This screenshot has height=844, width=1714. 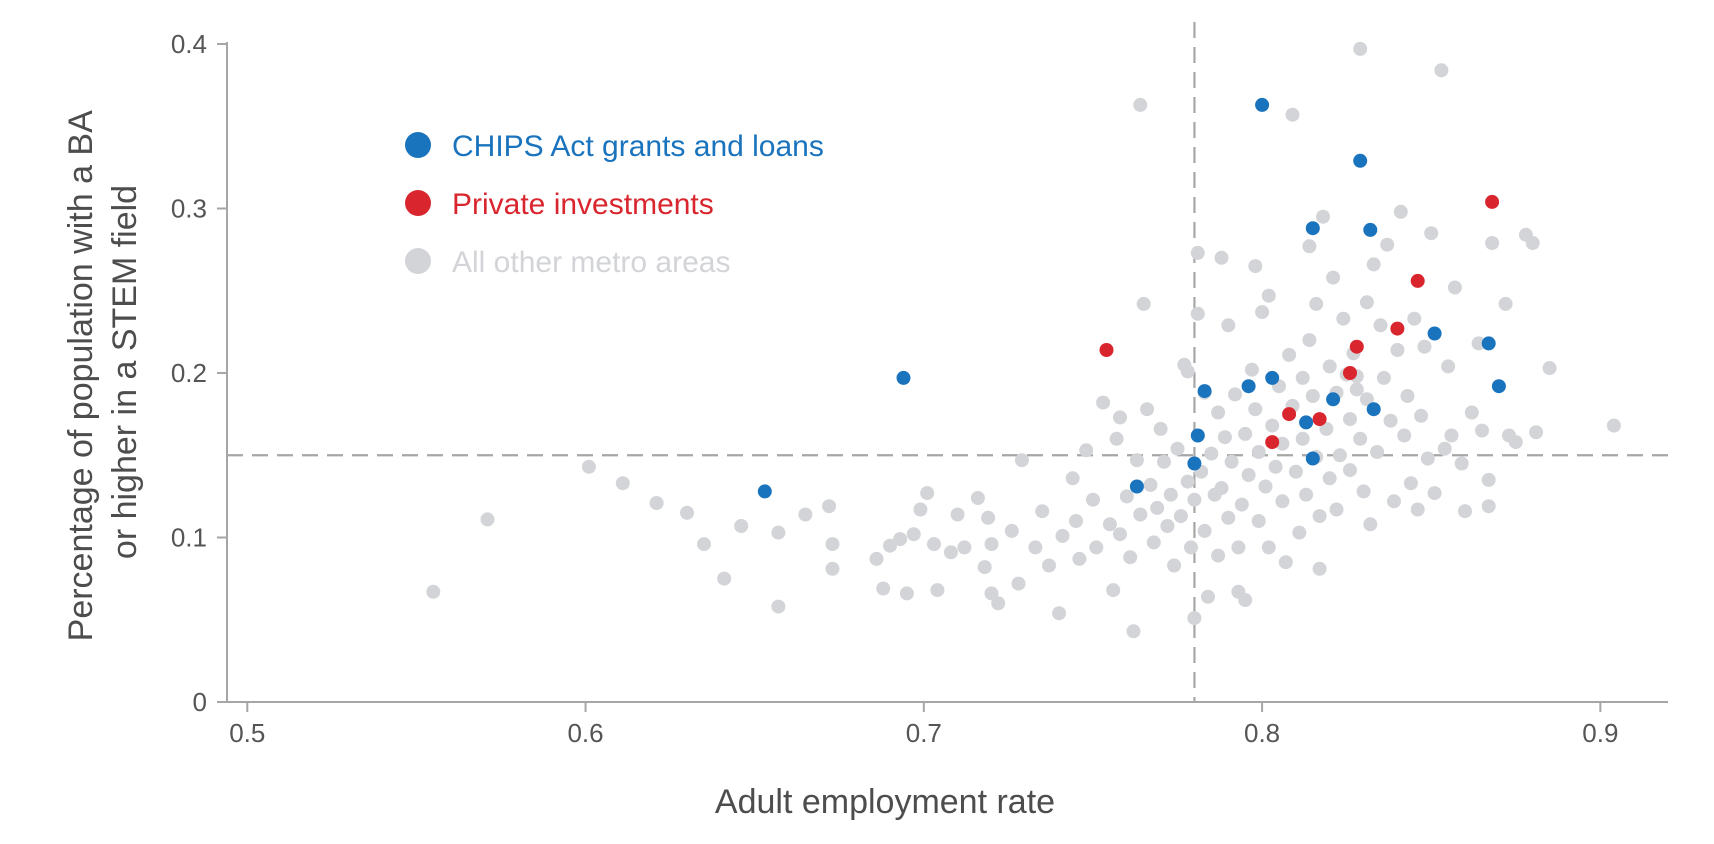 What do you see at coordinates (199, 373) in the screenshot?
I see `y-axis-ticks: 0 0.1 0.2 0.3 0.4` at bounding box center [199, 373].